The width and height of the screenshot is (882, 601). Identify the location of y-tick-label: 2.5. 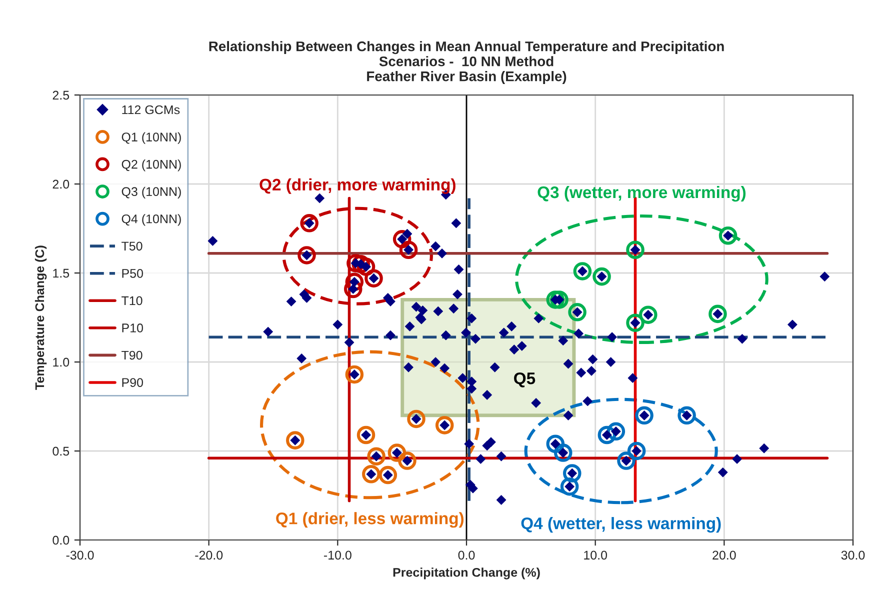
(61, 95).